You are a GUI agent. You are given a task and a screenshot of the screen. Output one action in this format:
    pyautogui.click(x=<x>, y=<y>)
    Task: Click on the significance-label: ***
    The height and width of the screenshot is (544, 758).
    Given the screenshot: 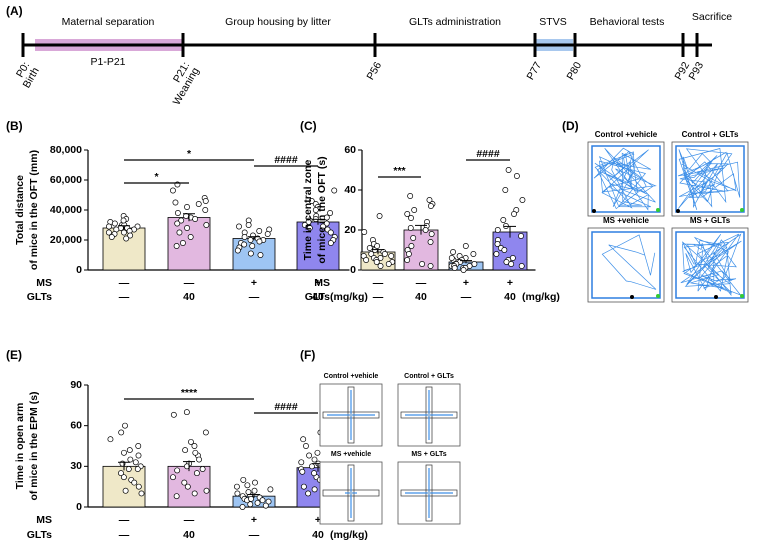 What is the action you would take?
    pyautogui.click(x=399, y=171)
    